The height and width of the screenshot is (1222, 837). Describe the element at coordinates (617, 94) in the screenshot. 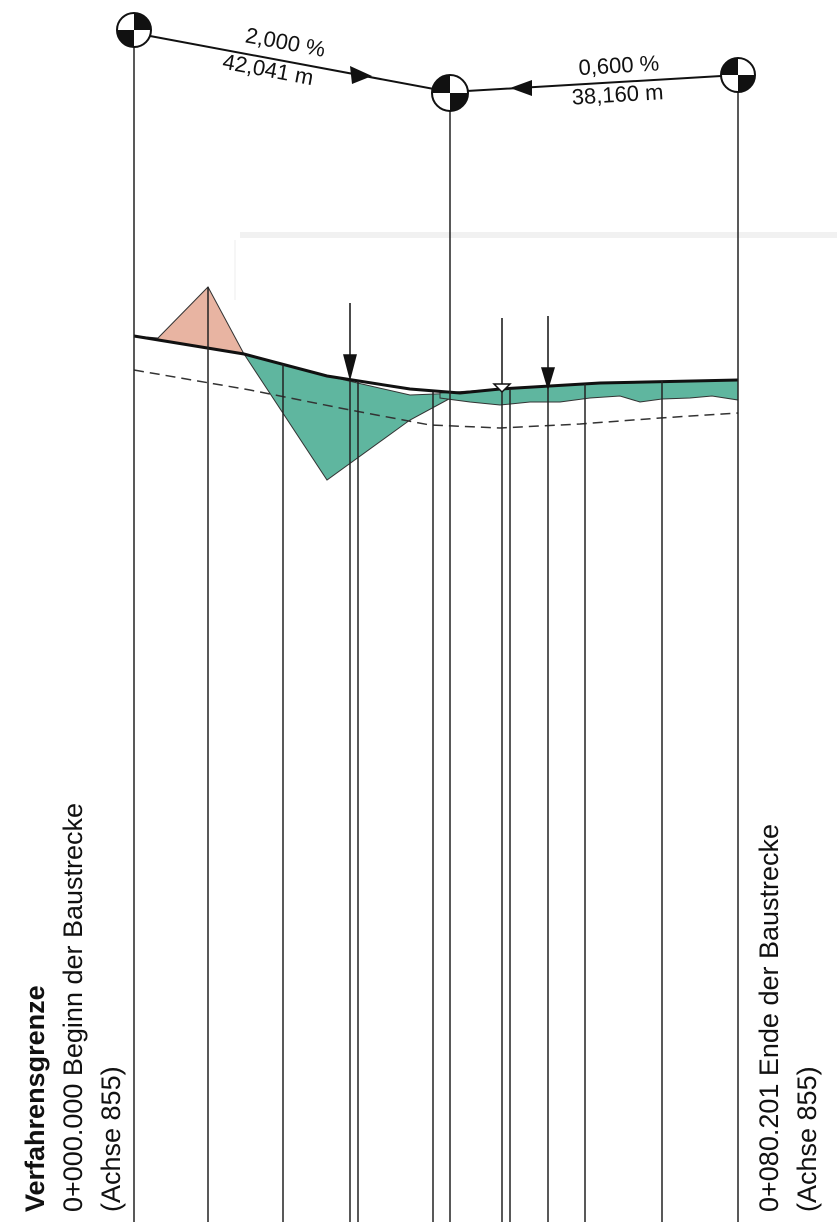

I see `gradient-2-length: 38,160 m` at that location.